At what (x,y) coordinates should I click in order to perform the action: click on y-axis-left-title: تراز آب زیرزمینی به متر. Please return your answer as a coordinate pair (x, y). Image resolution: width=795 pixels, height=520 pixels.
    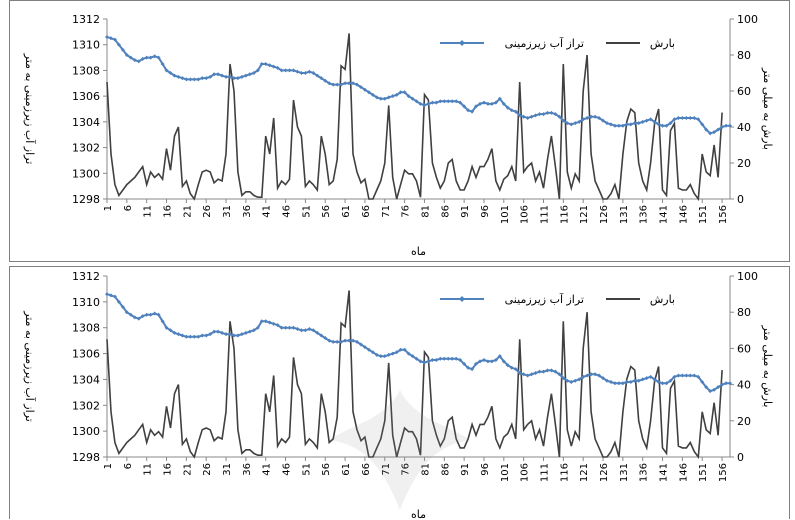
    Looking at the image, I should click on (30, 366).